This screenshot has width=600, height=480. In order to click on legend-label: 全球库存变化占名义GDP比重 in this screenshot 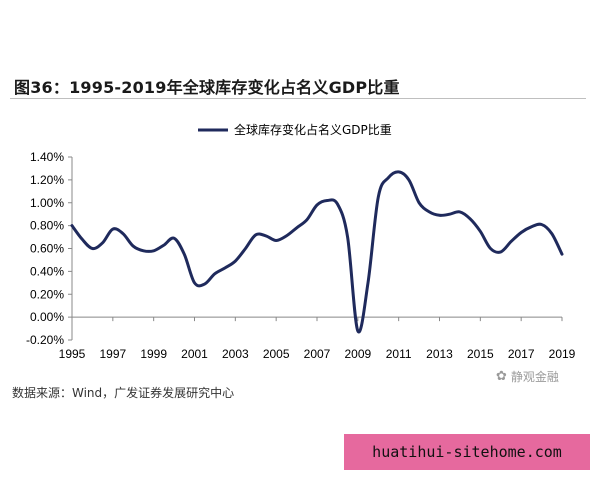, I will do `click(313, 129)`.